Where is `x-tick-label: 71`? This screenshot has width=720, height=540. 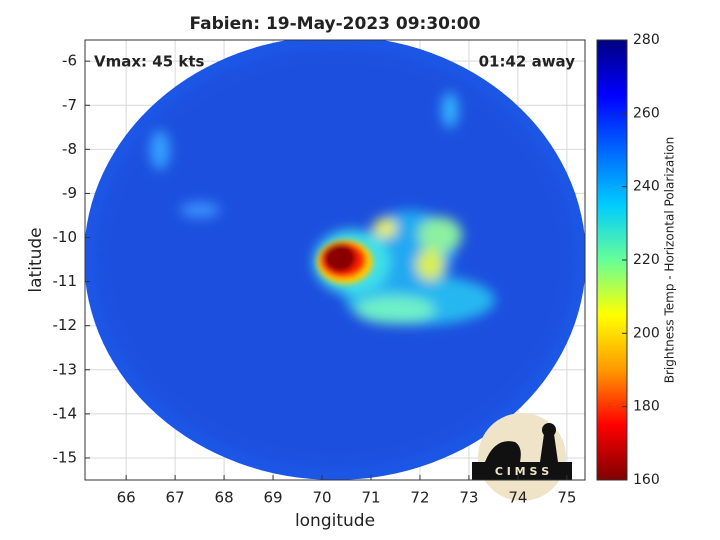
x-tick-label: 71 is located at coordinates (370, 498).